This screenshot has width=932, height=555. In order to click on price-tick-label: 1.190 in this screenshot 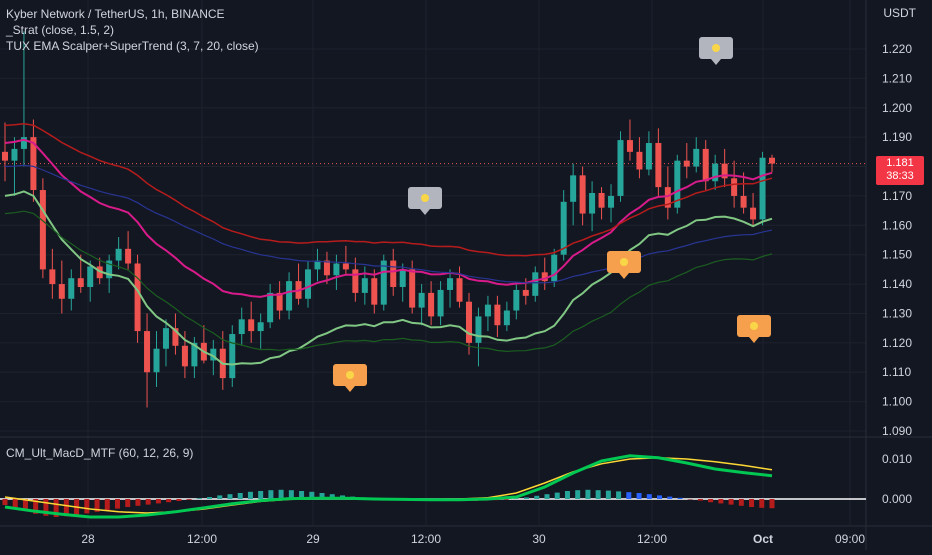, I will do `click(897, 137)`.